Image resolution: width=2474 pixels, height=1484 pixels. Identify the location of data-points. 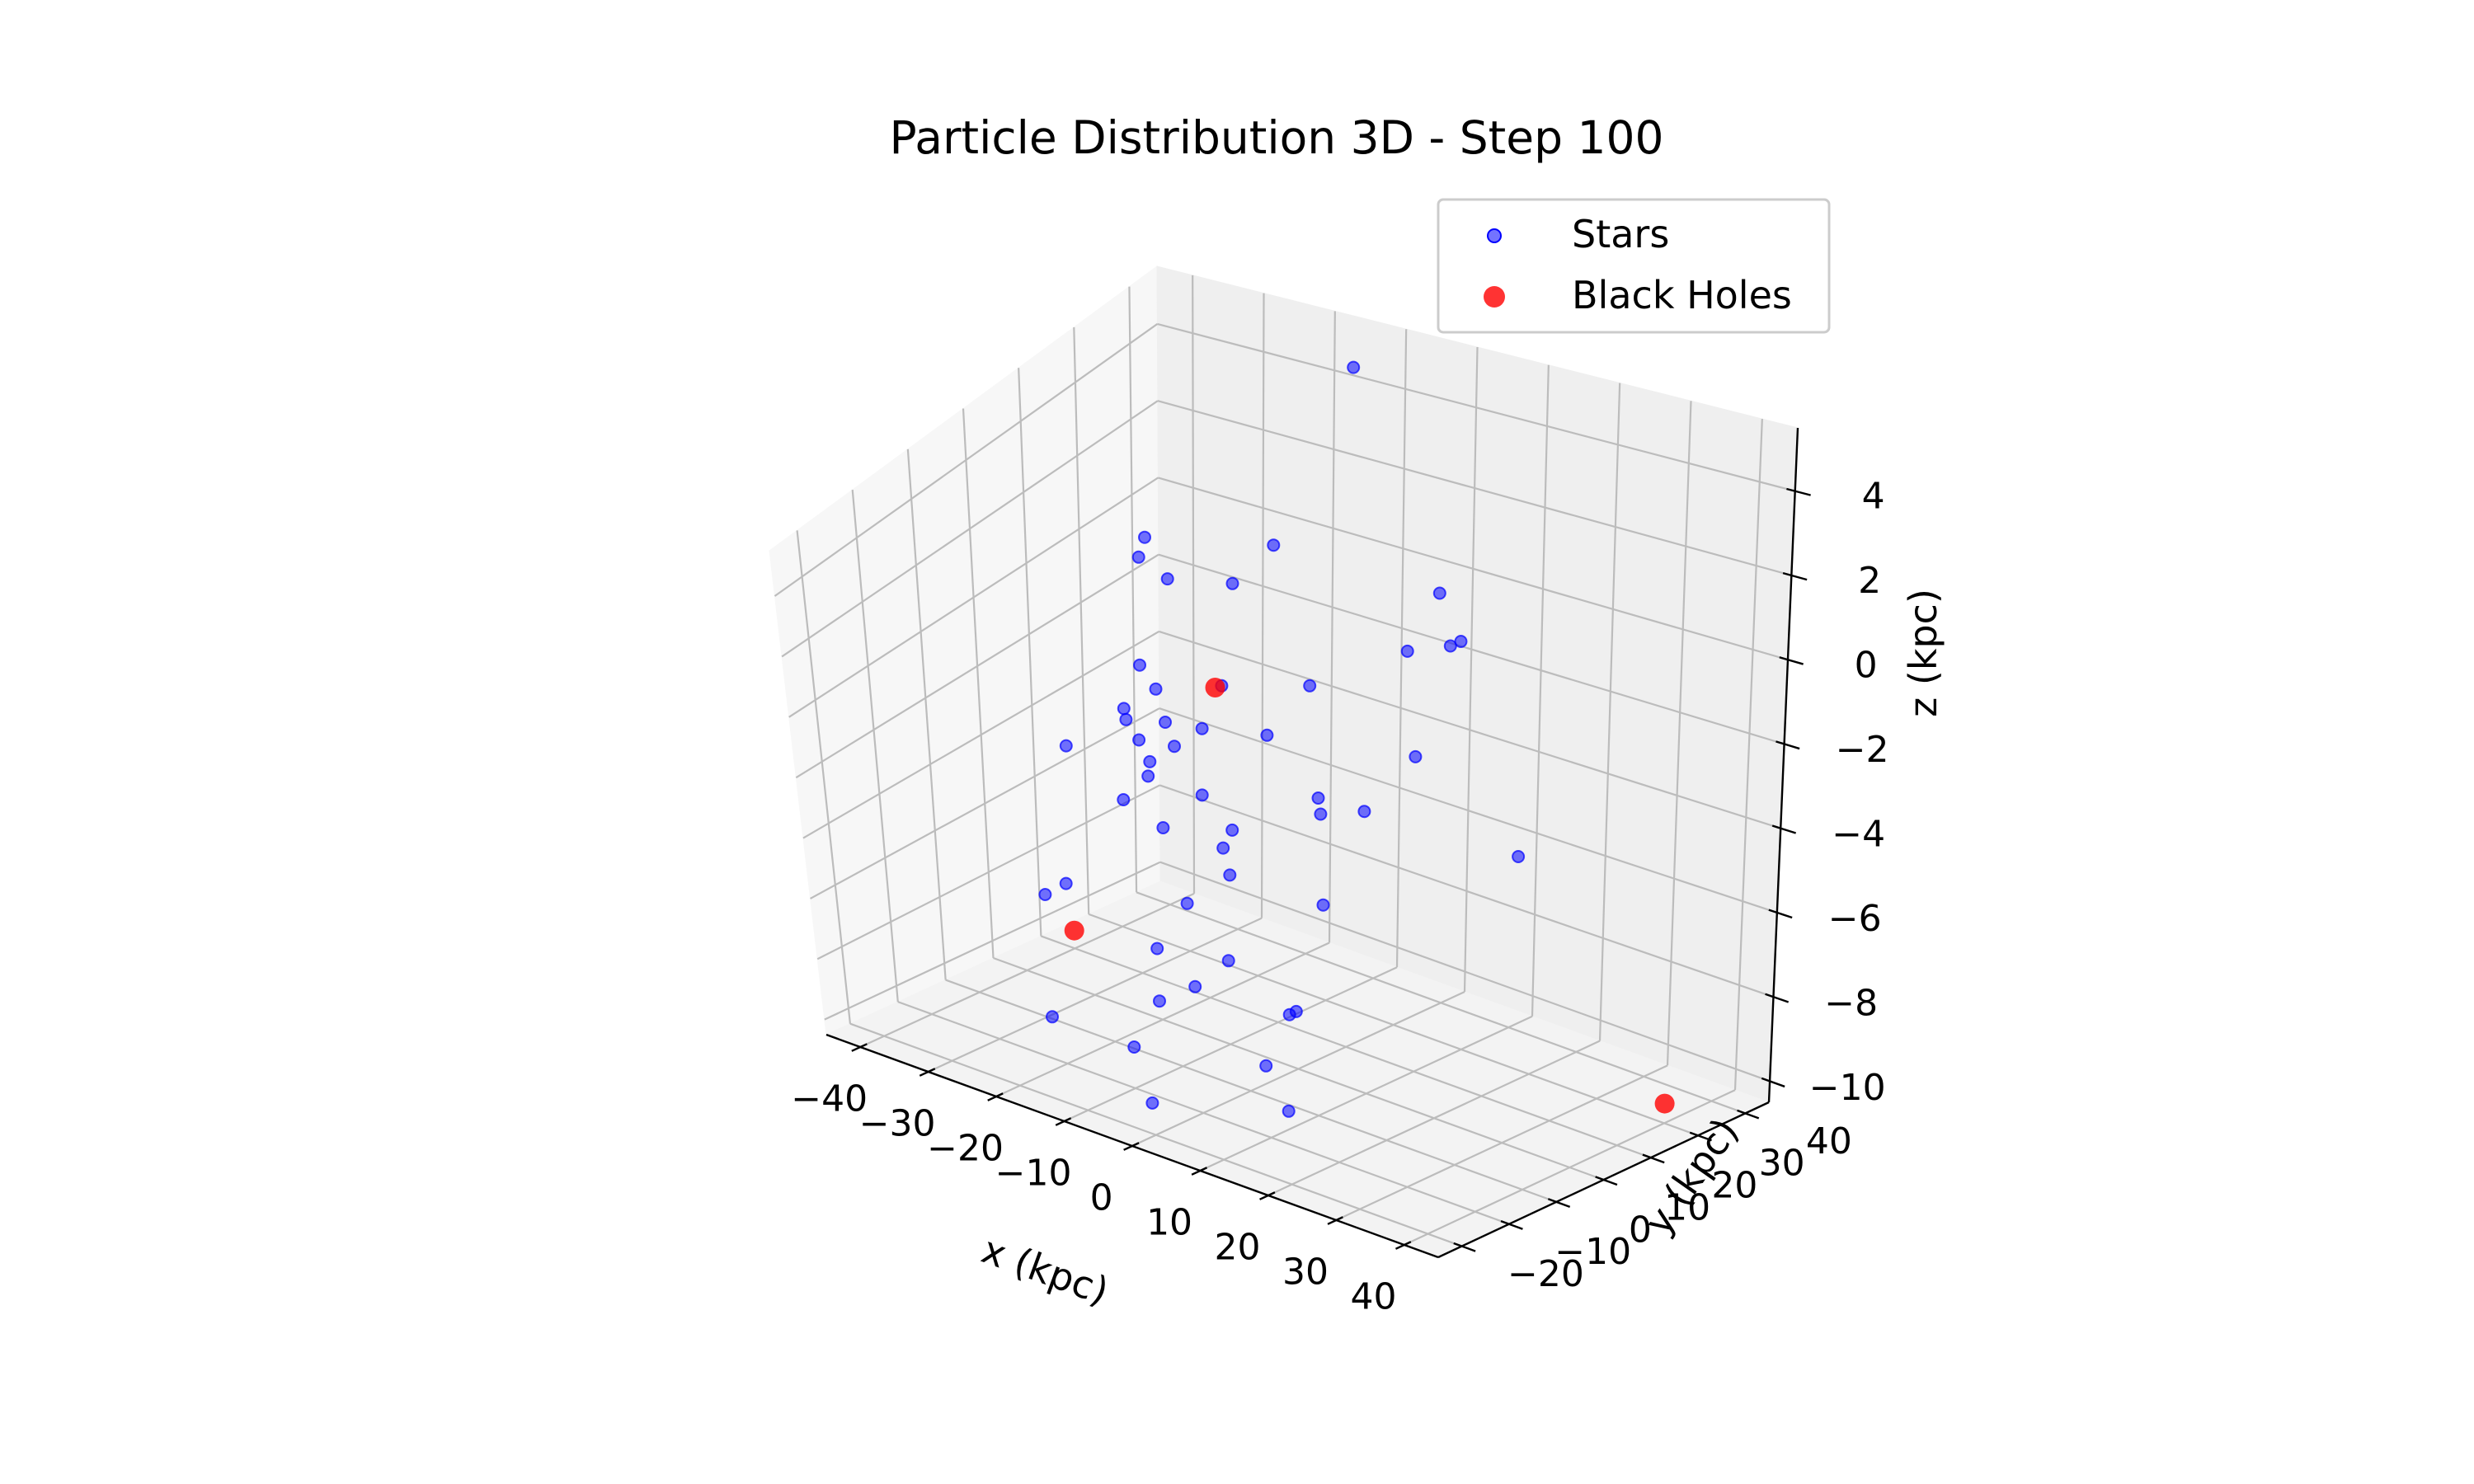
(1356, 739).